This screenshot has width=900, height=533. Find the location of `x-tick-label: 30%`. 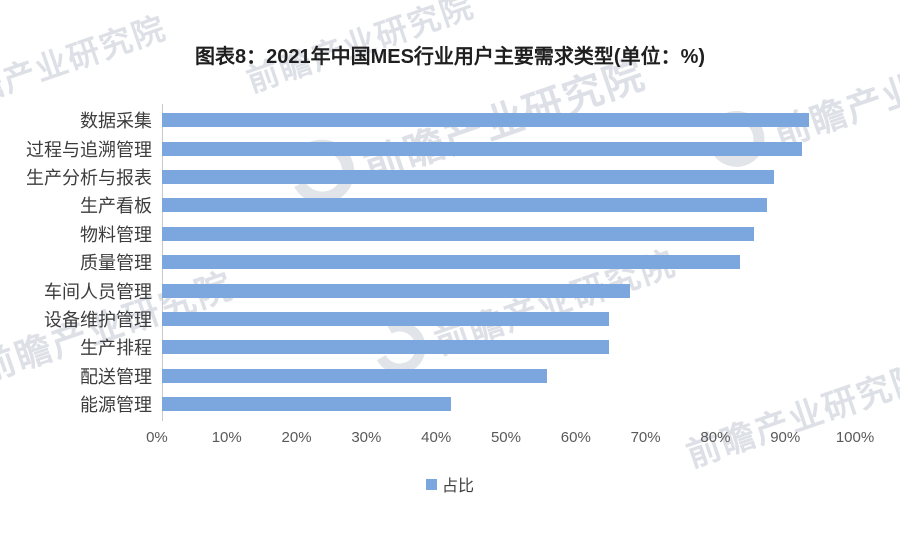

x-tick-label: 30% is located at coordinates (366, 437).